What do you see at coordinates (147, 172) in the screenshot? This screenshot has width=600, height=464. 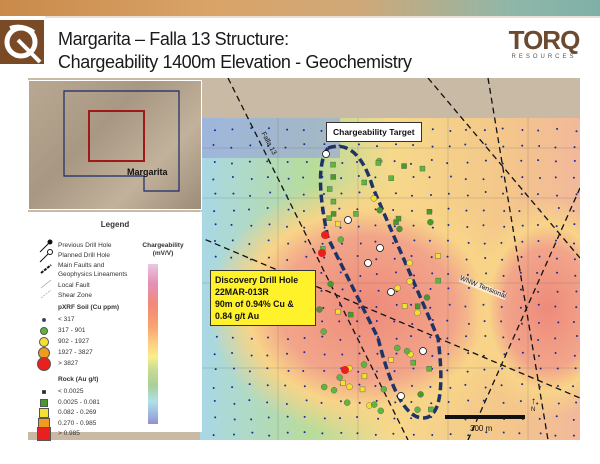 I see `inset-label: Margarita` at bounding box center [147, 172].